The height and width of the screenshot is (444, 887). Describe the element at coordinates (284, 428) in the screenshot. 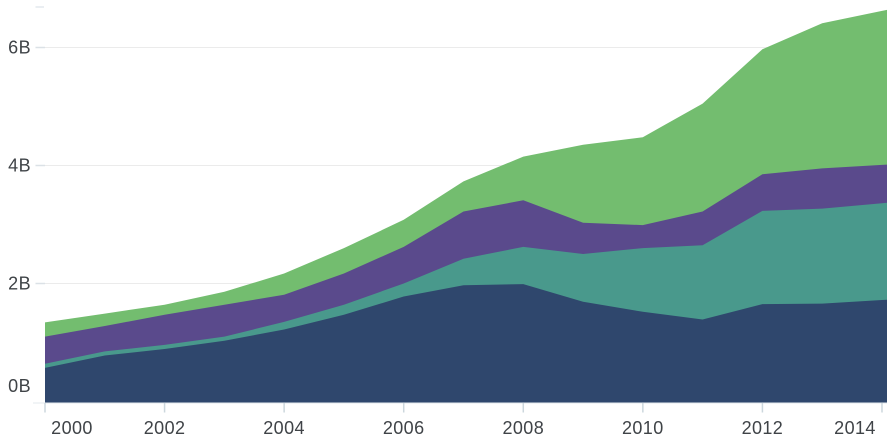

I see `x-axis-label-2004: 2004` at that location.